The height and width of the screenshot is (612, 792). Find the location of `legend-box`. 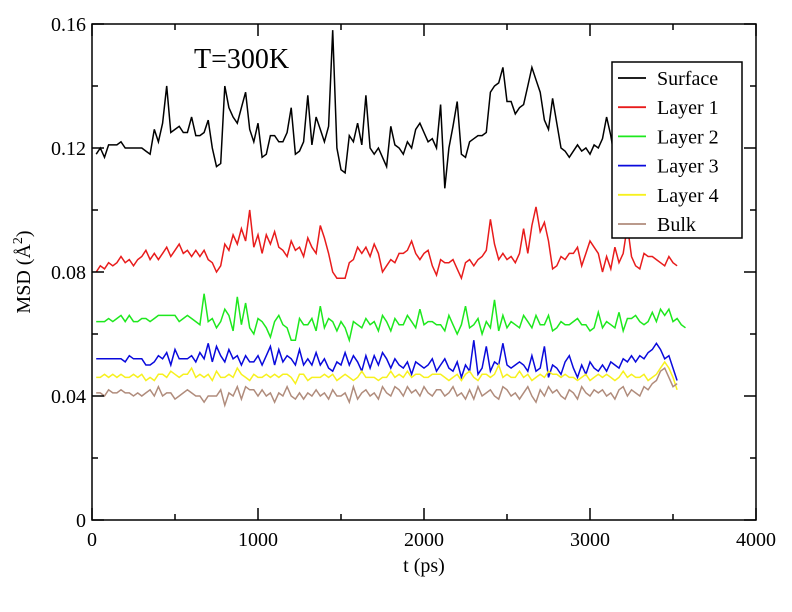

legend-box is located at coordinates (677, 150).